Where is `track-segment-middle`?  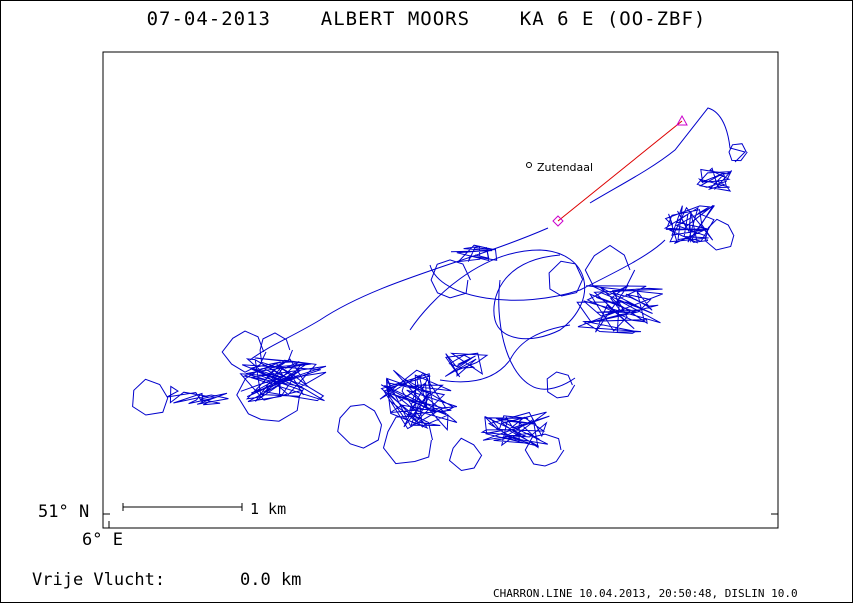 track-segment-middle is located at coordinates (547, 270).